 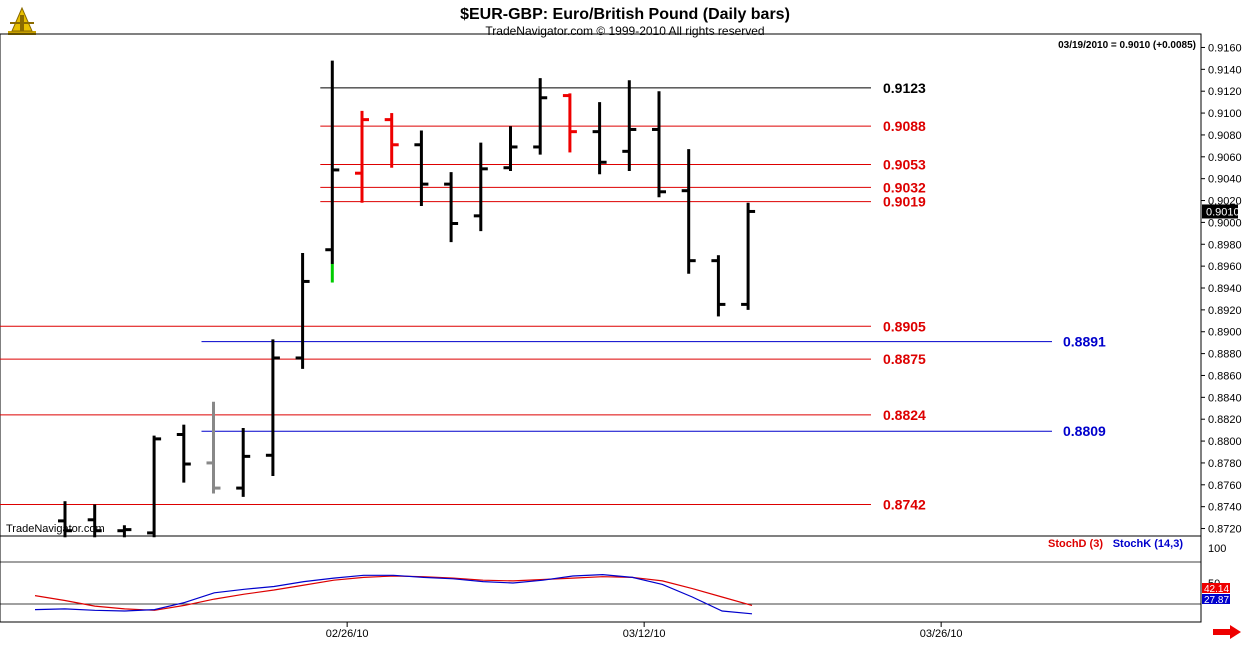 I want to click on price-tick-label: 0.9060, so click(x=1225, y=158).